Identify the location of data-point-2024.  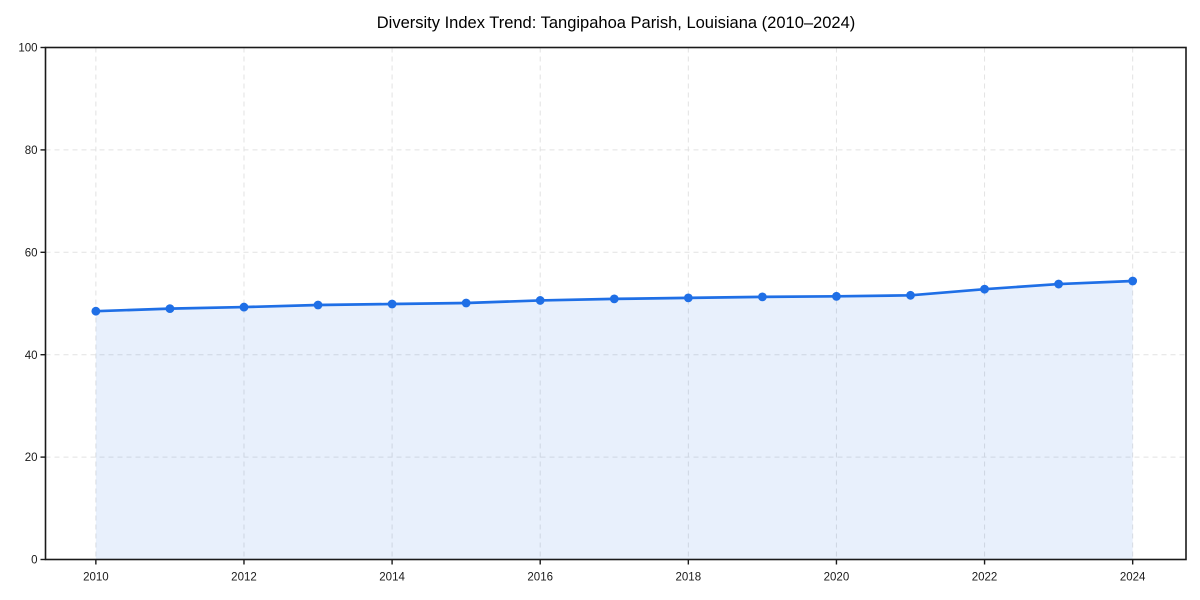
(1133, 281).